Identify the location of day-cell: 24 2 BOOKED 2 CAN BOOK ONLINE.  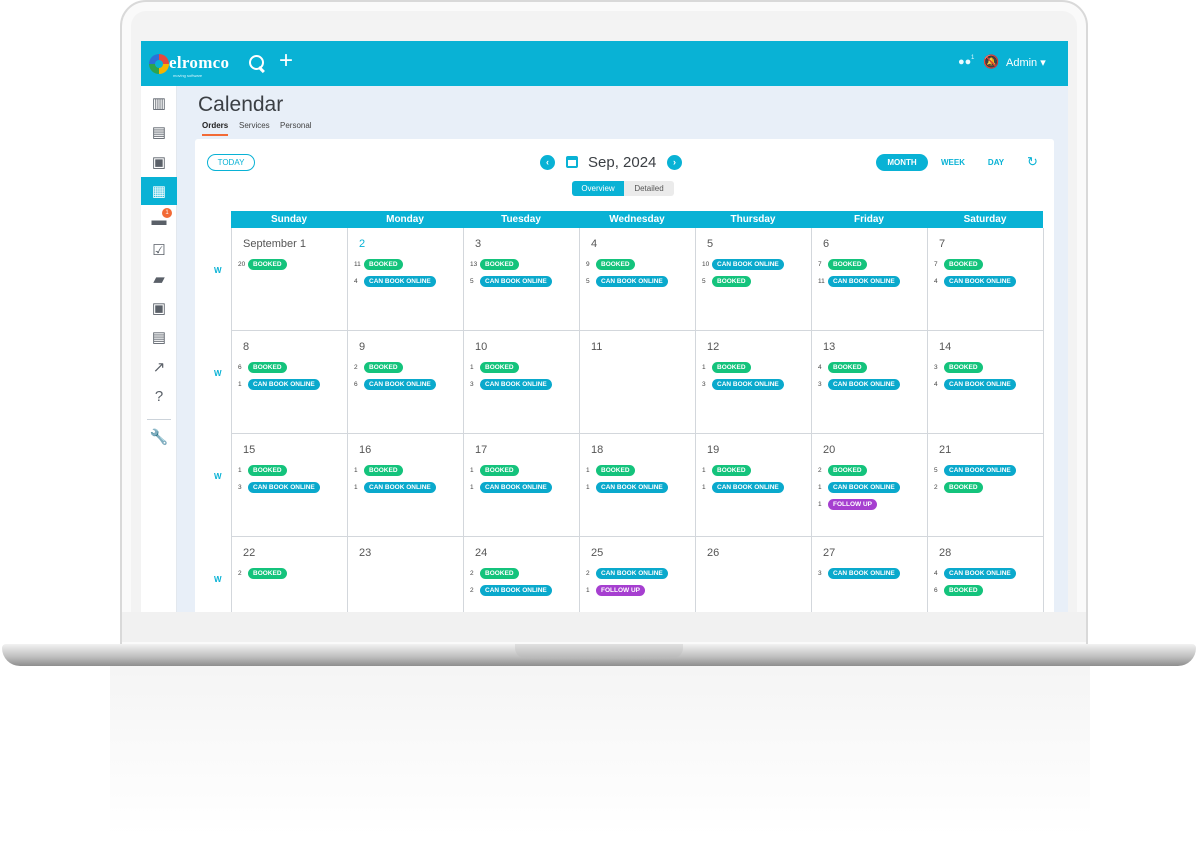
(522, 574).